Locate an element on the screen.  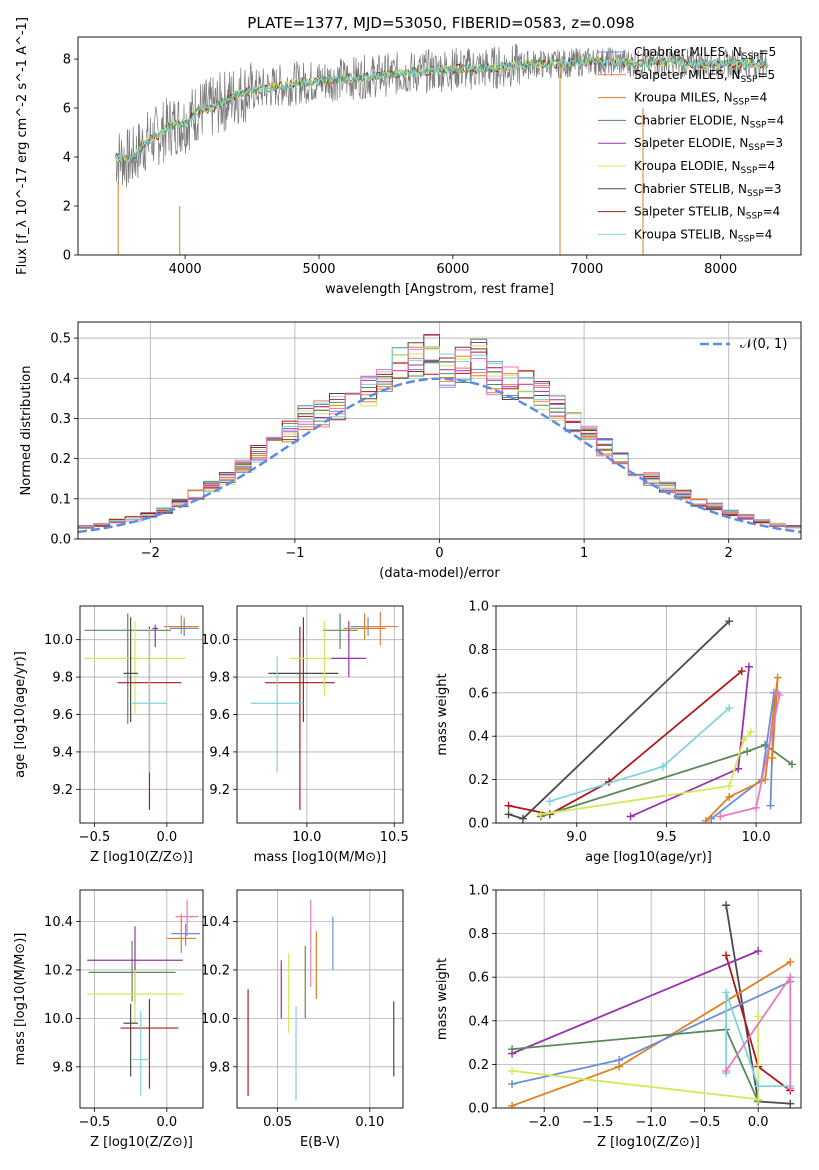
legend-suffix: =4 is located at coordinates (772, 212).